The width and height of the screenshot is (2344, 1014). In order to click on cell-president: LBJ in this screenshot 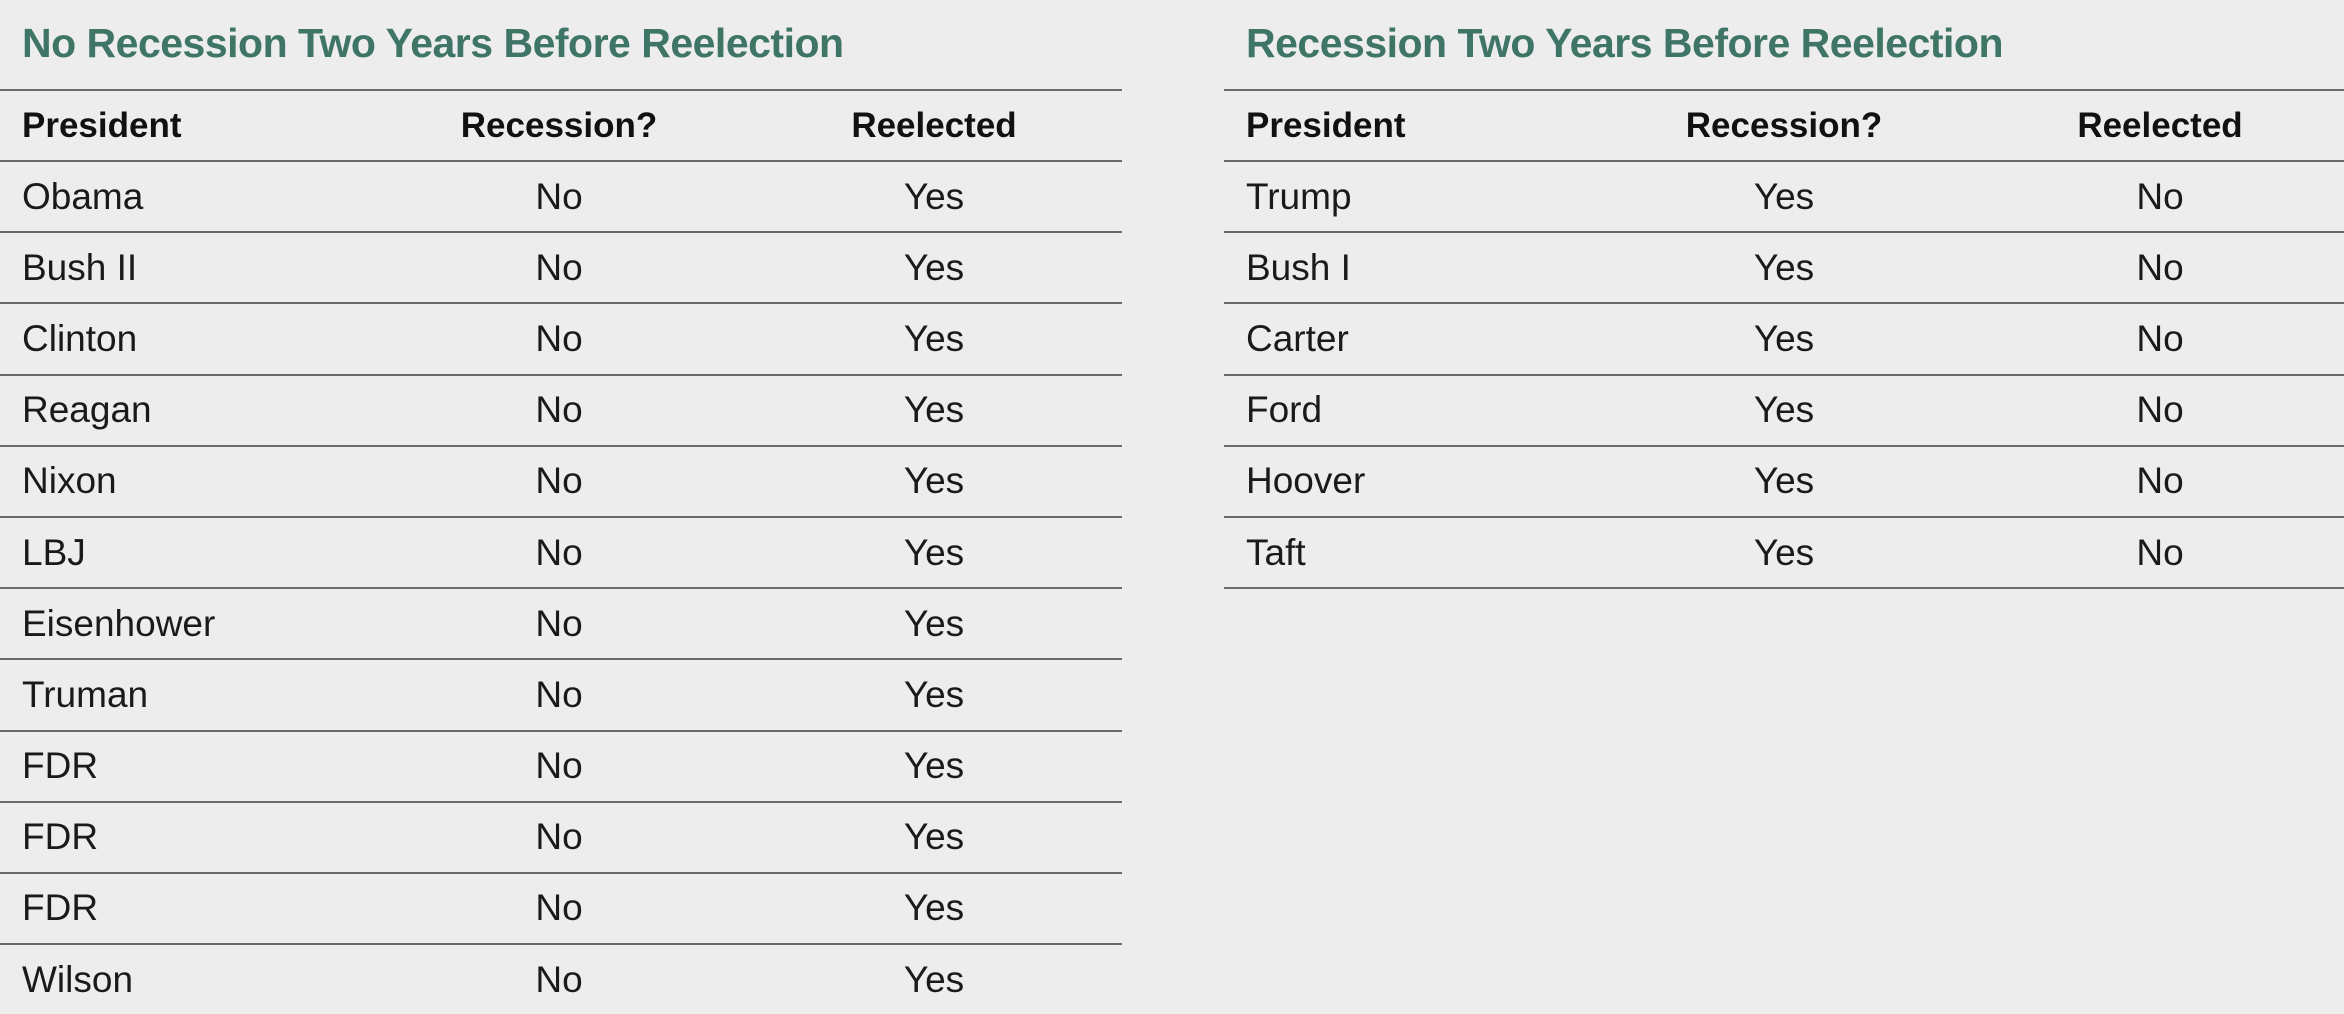, I will do `click(54, 552)`.